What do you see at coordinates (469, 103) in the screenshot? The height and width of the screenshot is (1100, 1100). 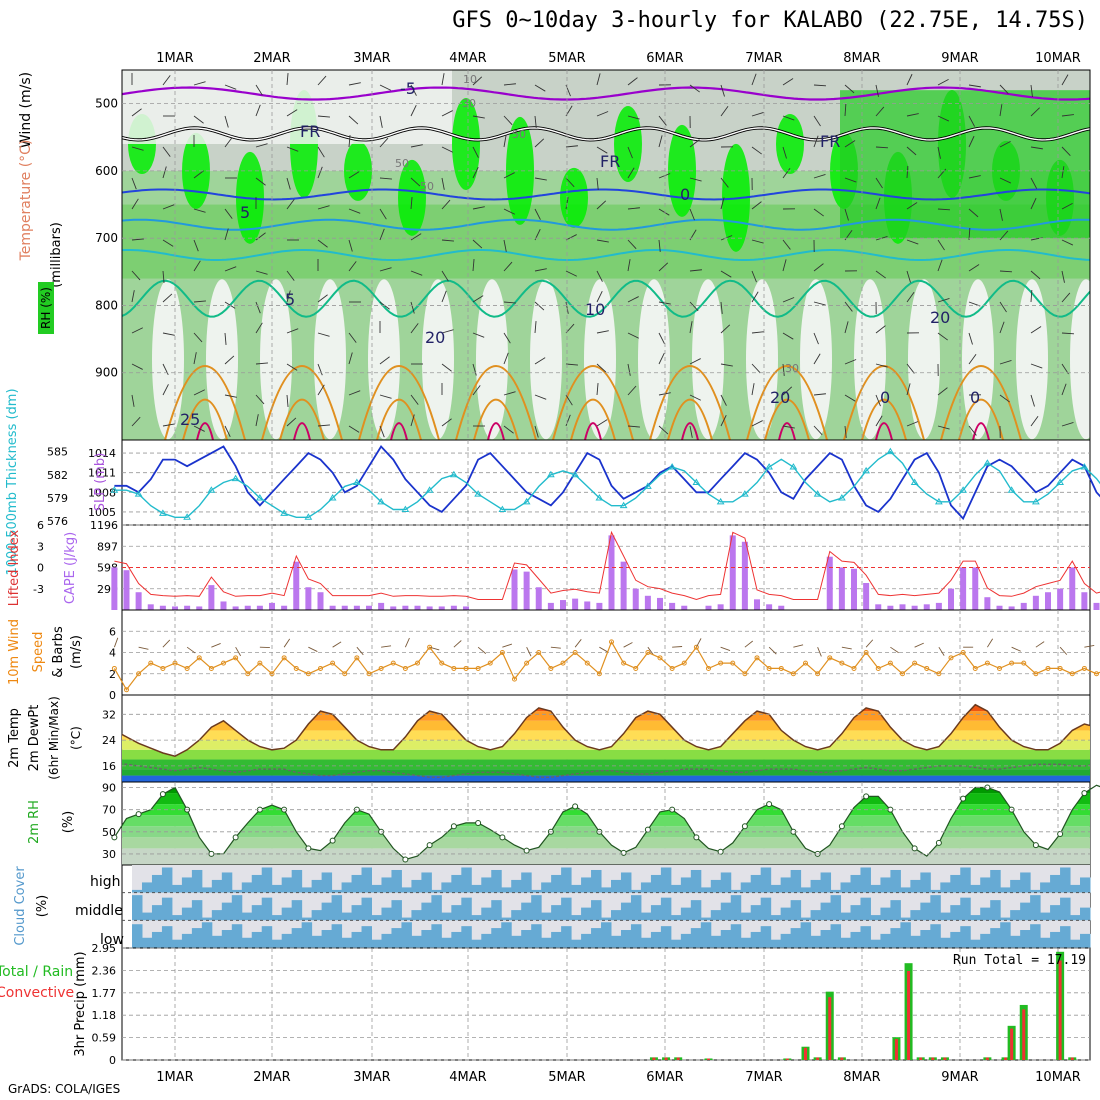 I see `rh-contour-label: 30` at bounding box center [469, 103].